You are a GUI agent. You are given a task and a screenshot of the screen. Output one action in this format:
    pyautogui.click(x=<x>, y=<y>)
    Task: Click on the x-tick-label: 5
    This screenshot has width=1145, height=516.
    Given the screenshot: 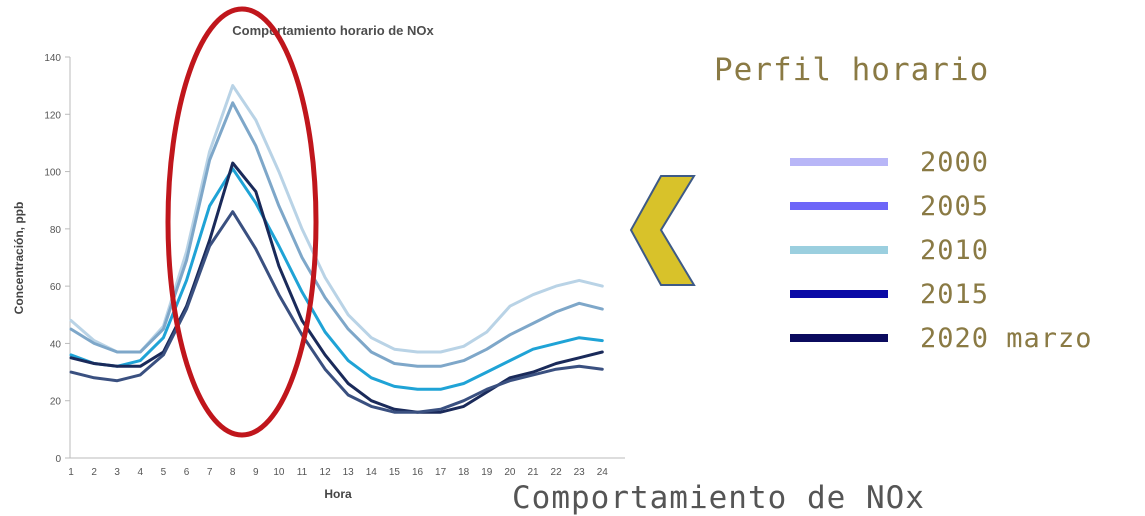 What is the action you would take?
    pyautogui.click(x=164, y=472)
    